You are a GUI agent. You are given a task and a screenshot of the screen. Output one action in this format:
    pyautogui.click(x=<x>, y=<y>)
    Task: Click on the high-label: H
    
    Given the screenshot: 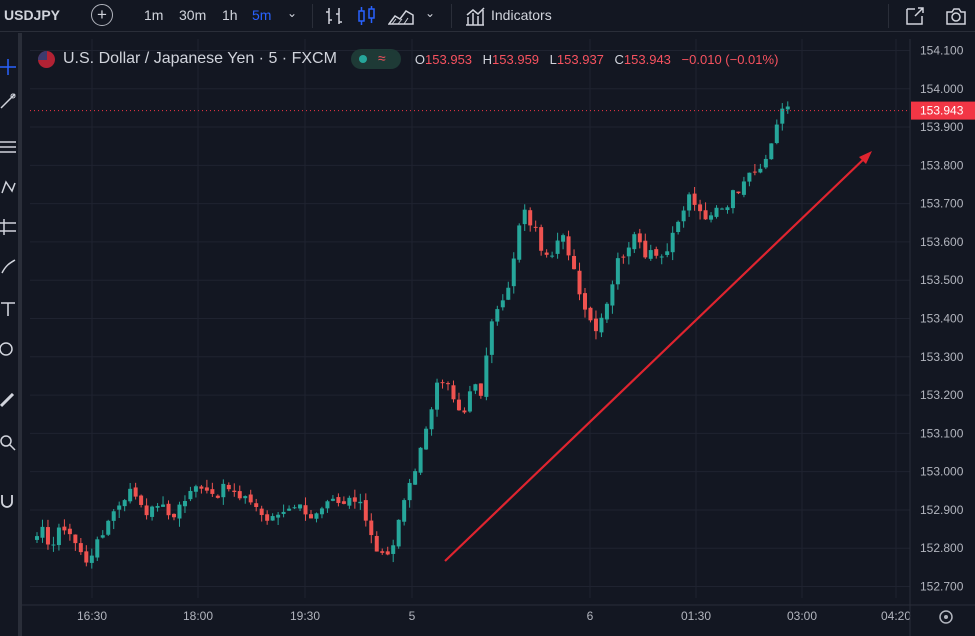 What is the action you would take?
    pyautogui.click(x=487, y=59)
    